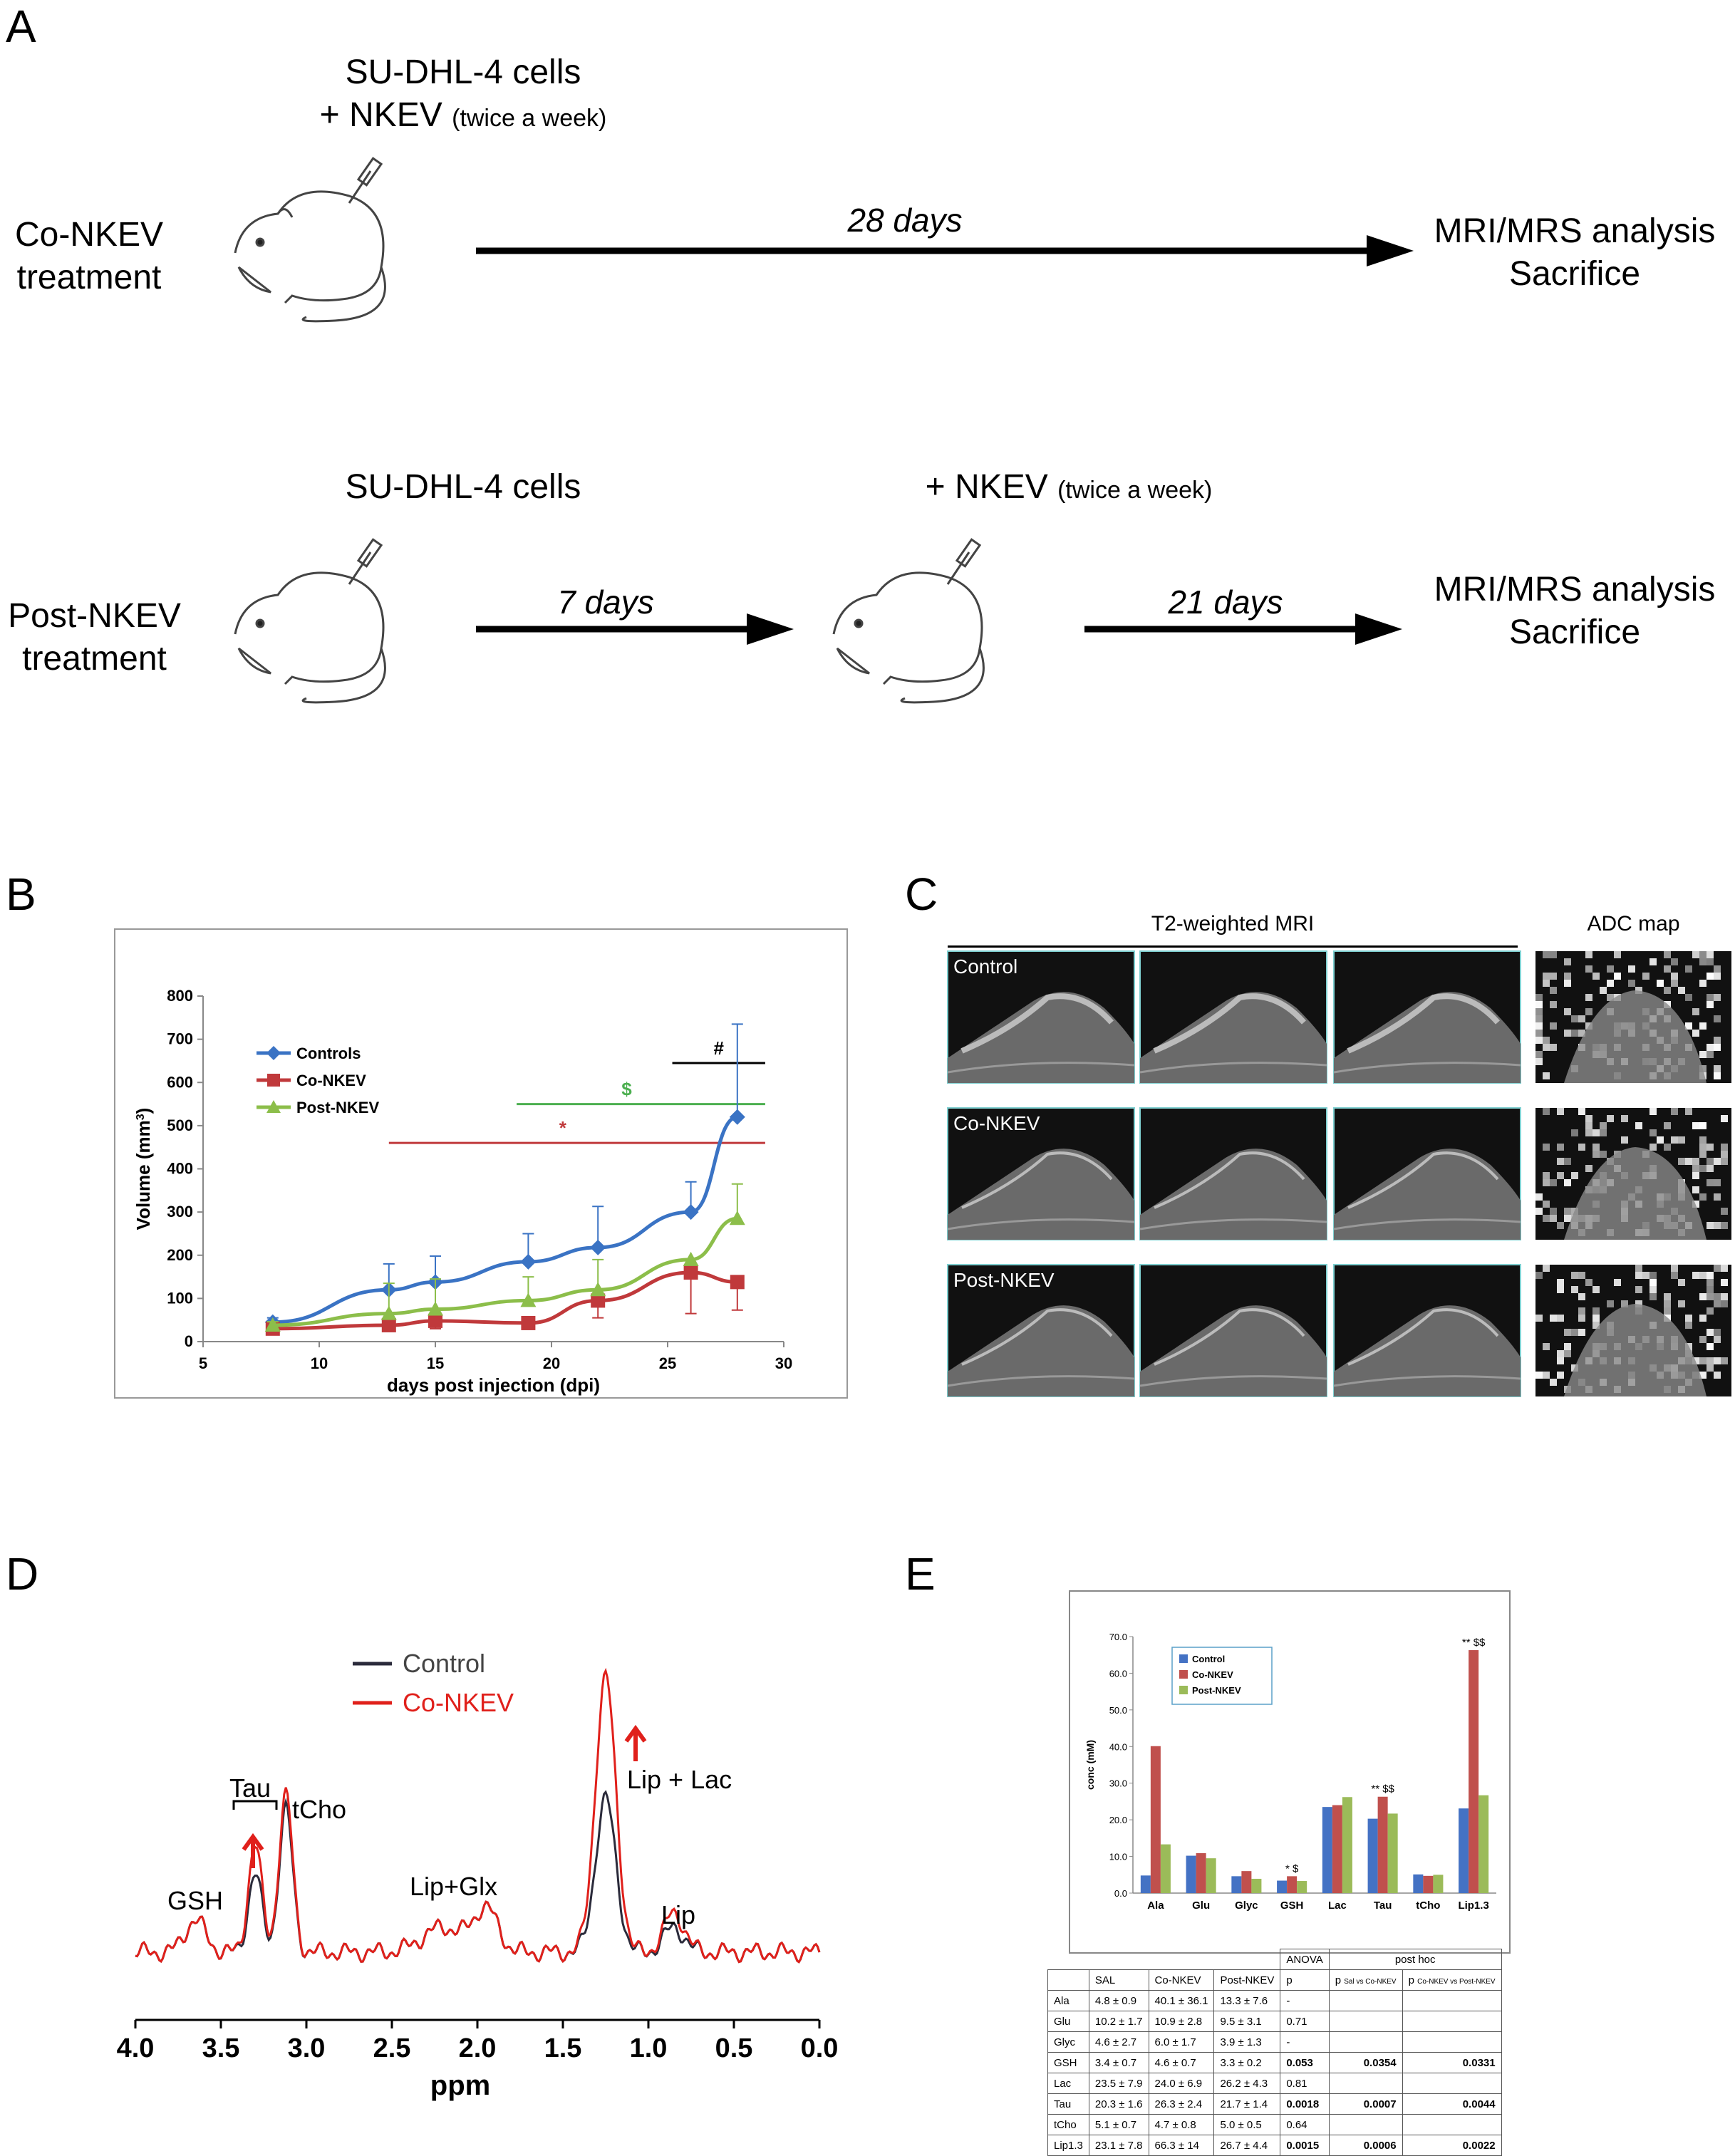  I want to click on table-cell: 4.7 ± 0.8, so click(1181, 2124).